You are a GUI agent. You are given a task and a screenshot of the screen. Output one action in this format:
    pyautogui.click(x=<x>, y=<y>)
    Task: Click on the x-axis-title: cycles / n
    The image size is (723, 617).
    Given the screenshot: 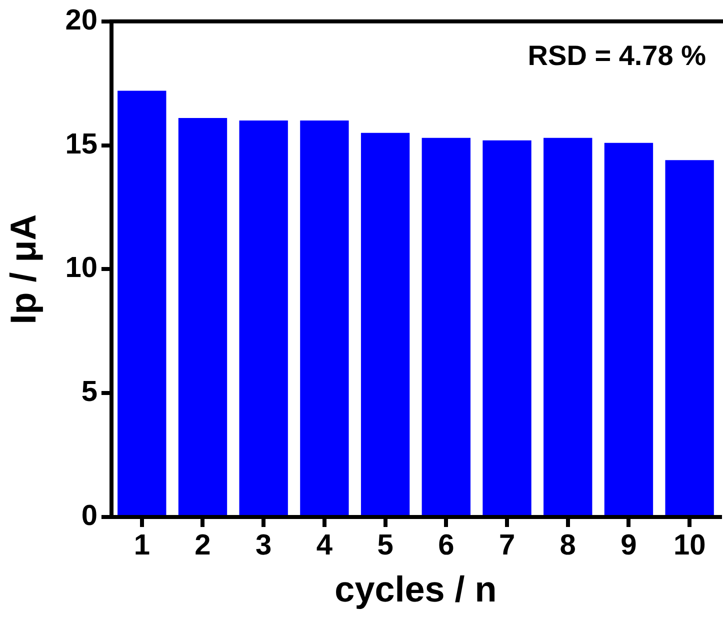 What is the action you would take?
    pyautogui.click(x=415, y=589)
    